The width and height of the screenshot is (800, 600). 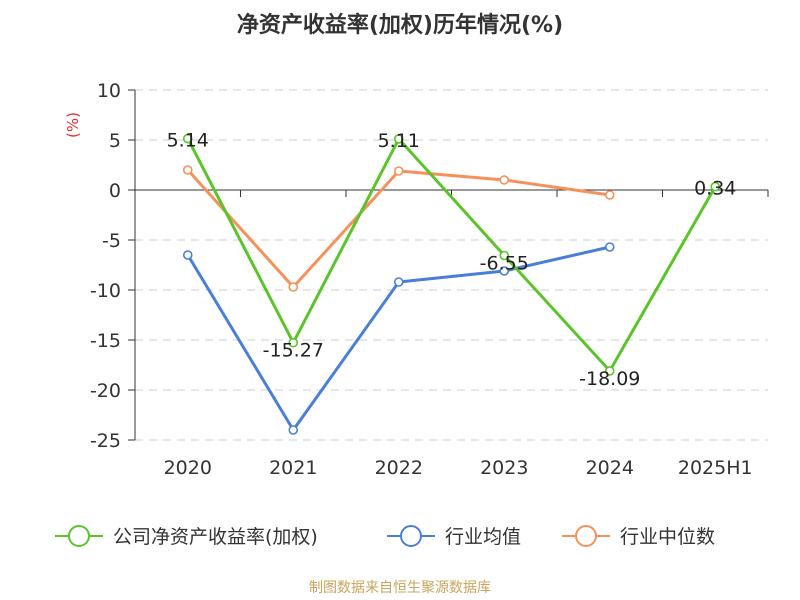 I want to click on x-tick-label: 2022, so click(x=399, y=468).